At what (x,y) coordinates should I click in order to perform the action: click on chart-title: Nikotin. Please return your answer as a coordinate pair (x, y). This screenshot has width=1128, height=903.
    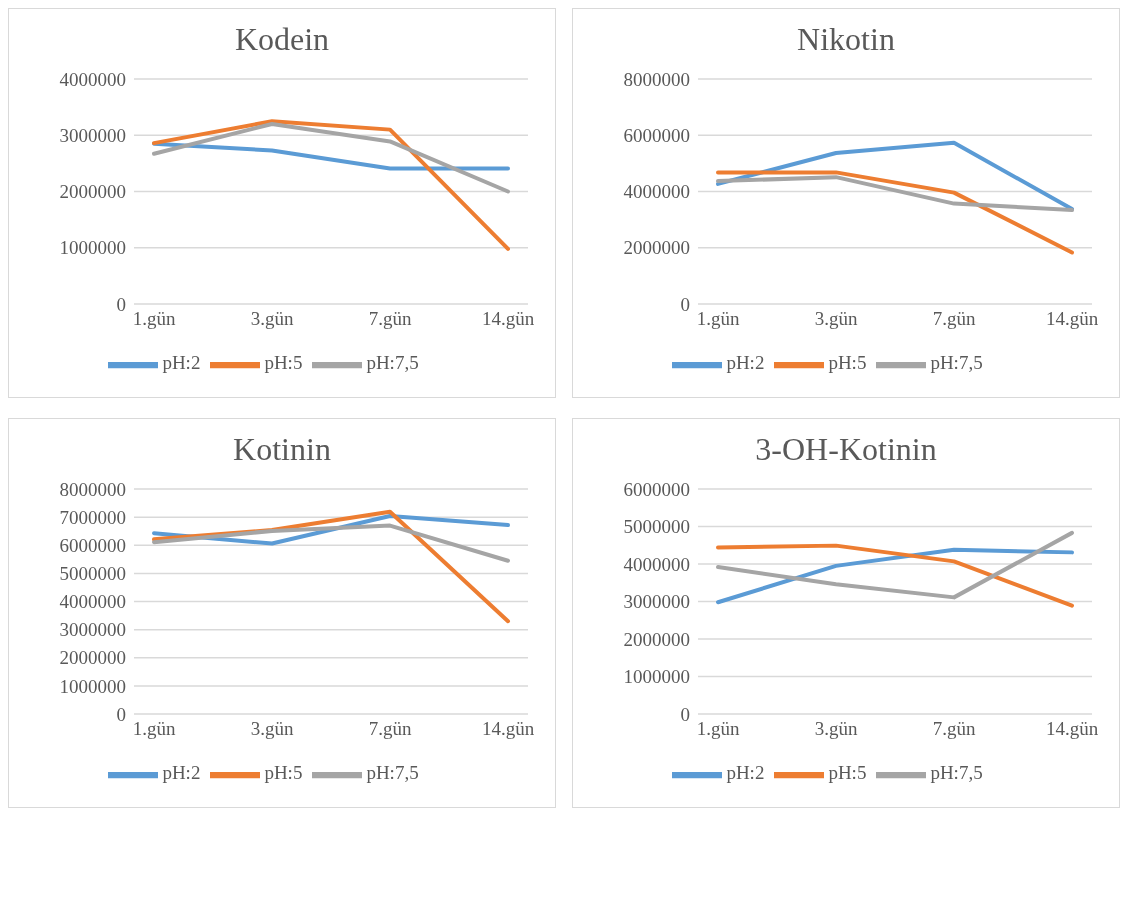
    Looking at the image, I should click on (846, 39).